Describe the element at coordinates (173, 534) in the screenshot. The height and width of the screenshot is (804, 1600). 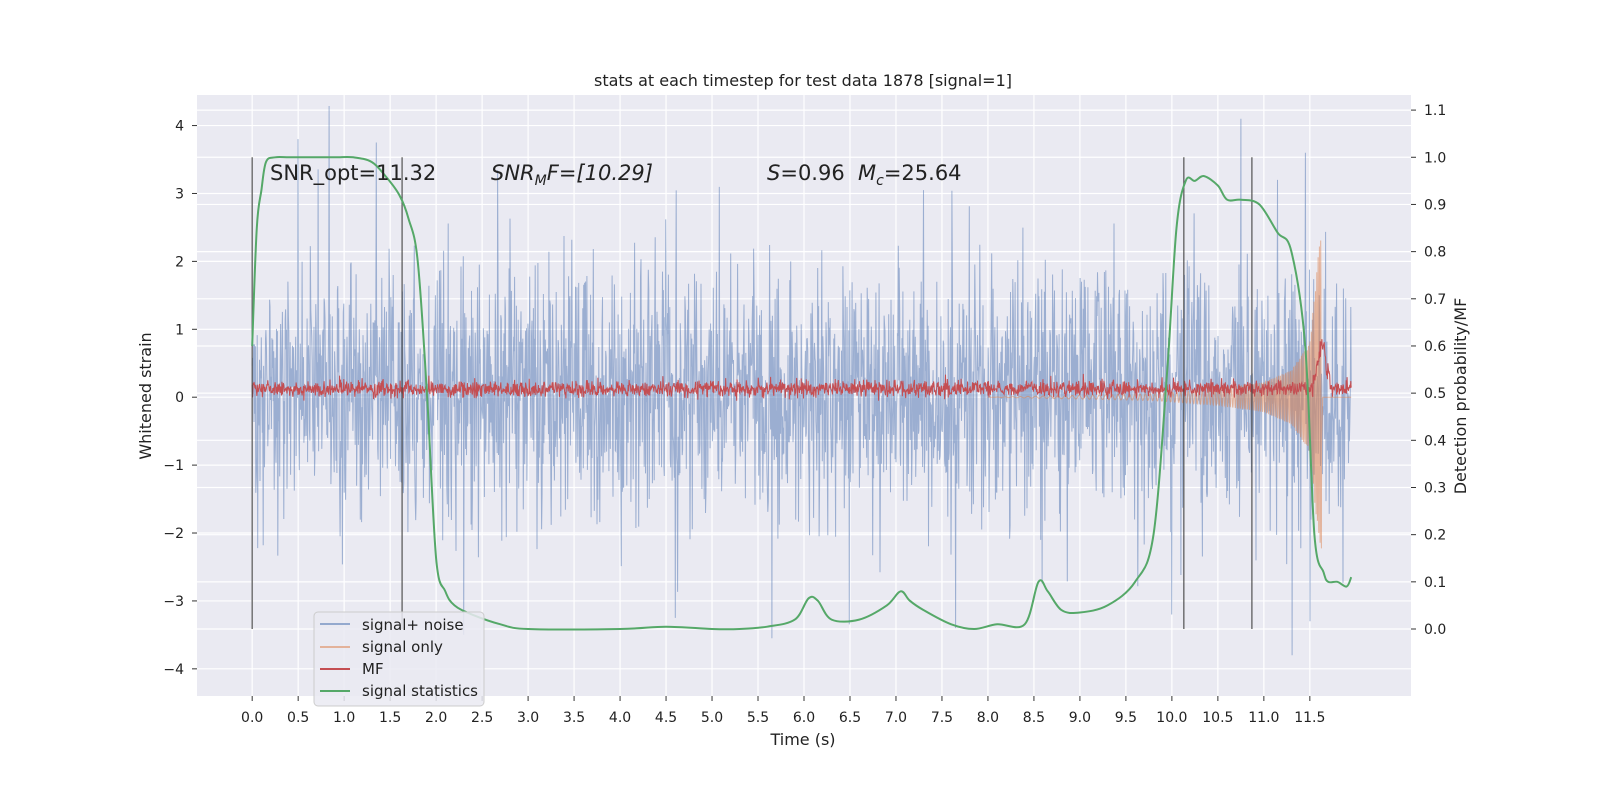
I see `y-left-tick-label: −2` at that location.